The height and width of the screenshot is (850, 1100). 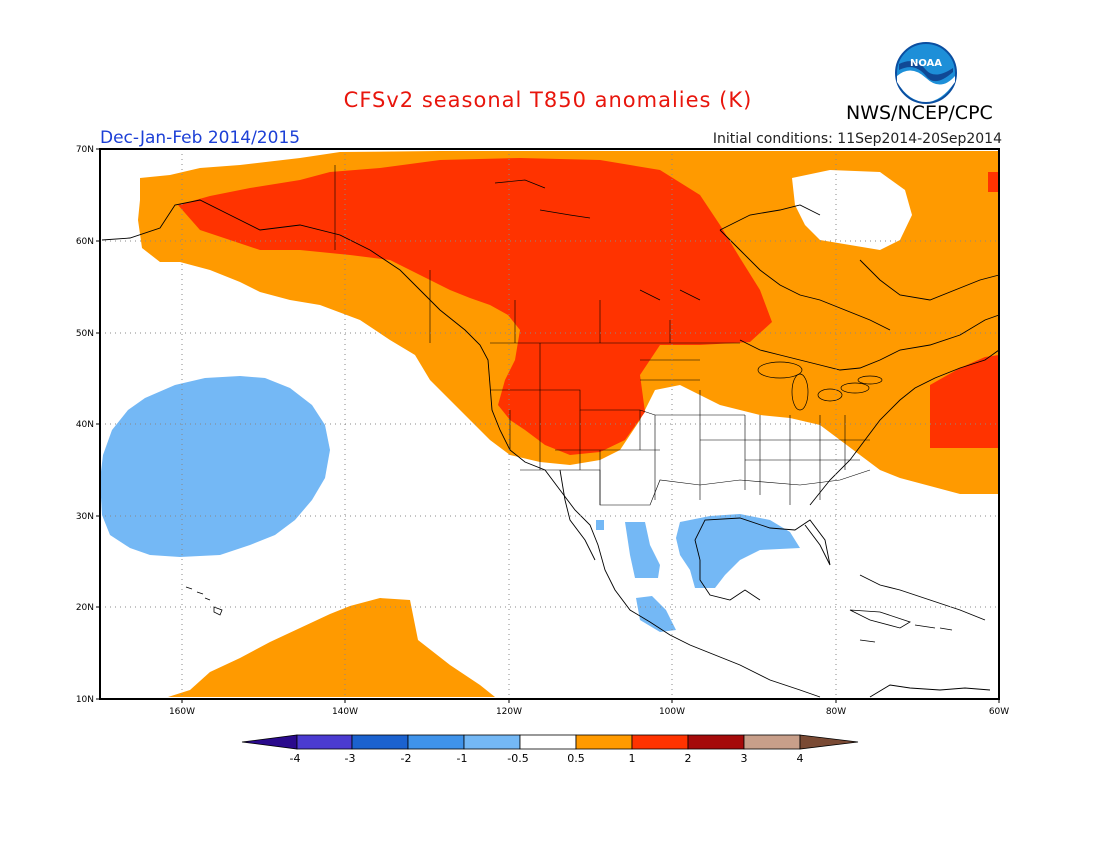 I want to click on colorbar-label: 2, so click(x=688, y=758).